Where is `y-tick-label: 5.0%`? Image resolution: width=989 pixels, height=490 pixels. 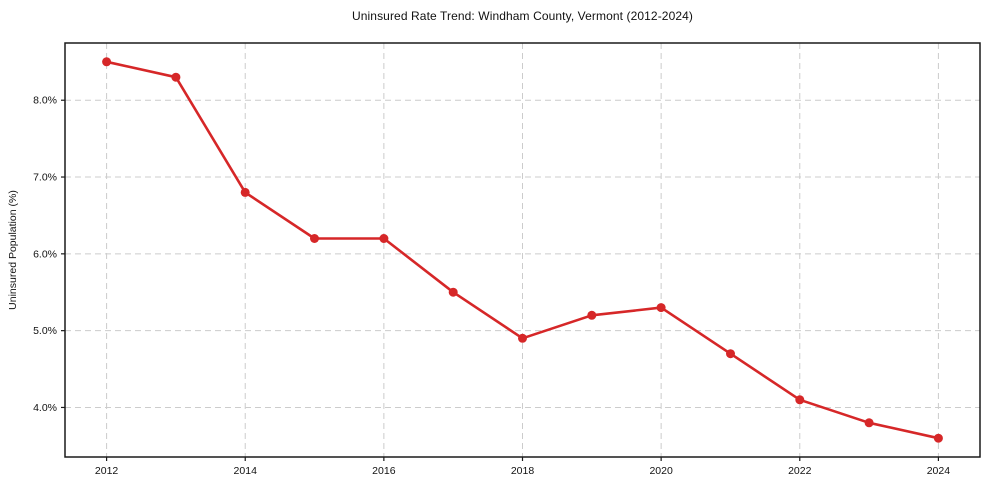 y-tick-label: 5.0% is located at coordinates (45, 331).